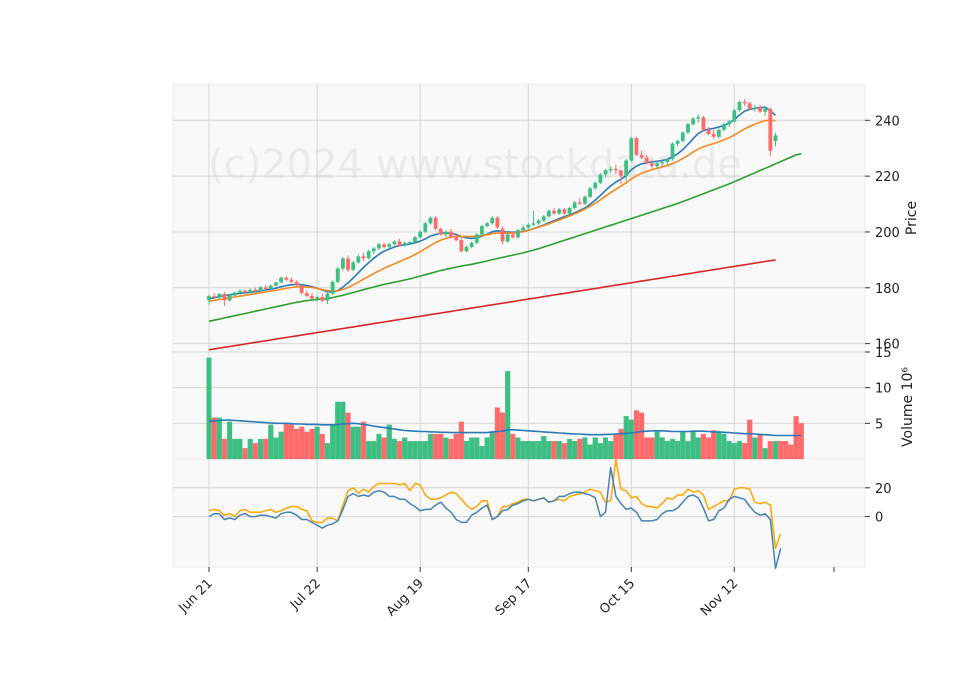  I want to click on oscillator-tick-label: 20, so click(883, 489).